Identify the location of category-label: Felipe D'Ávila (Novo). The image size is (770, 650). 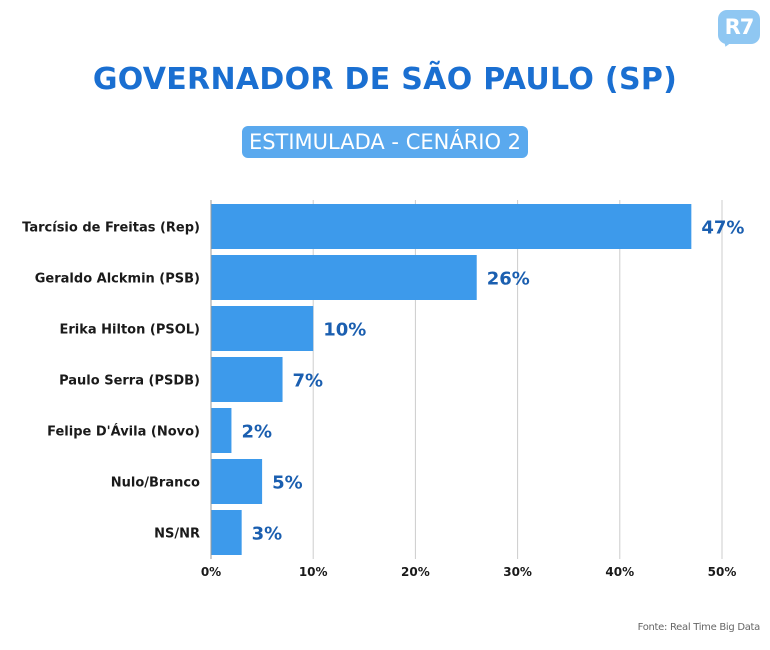
(123, 432).